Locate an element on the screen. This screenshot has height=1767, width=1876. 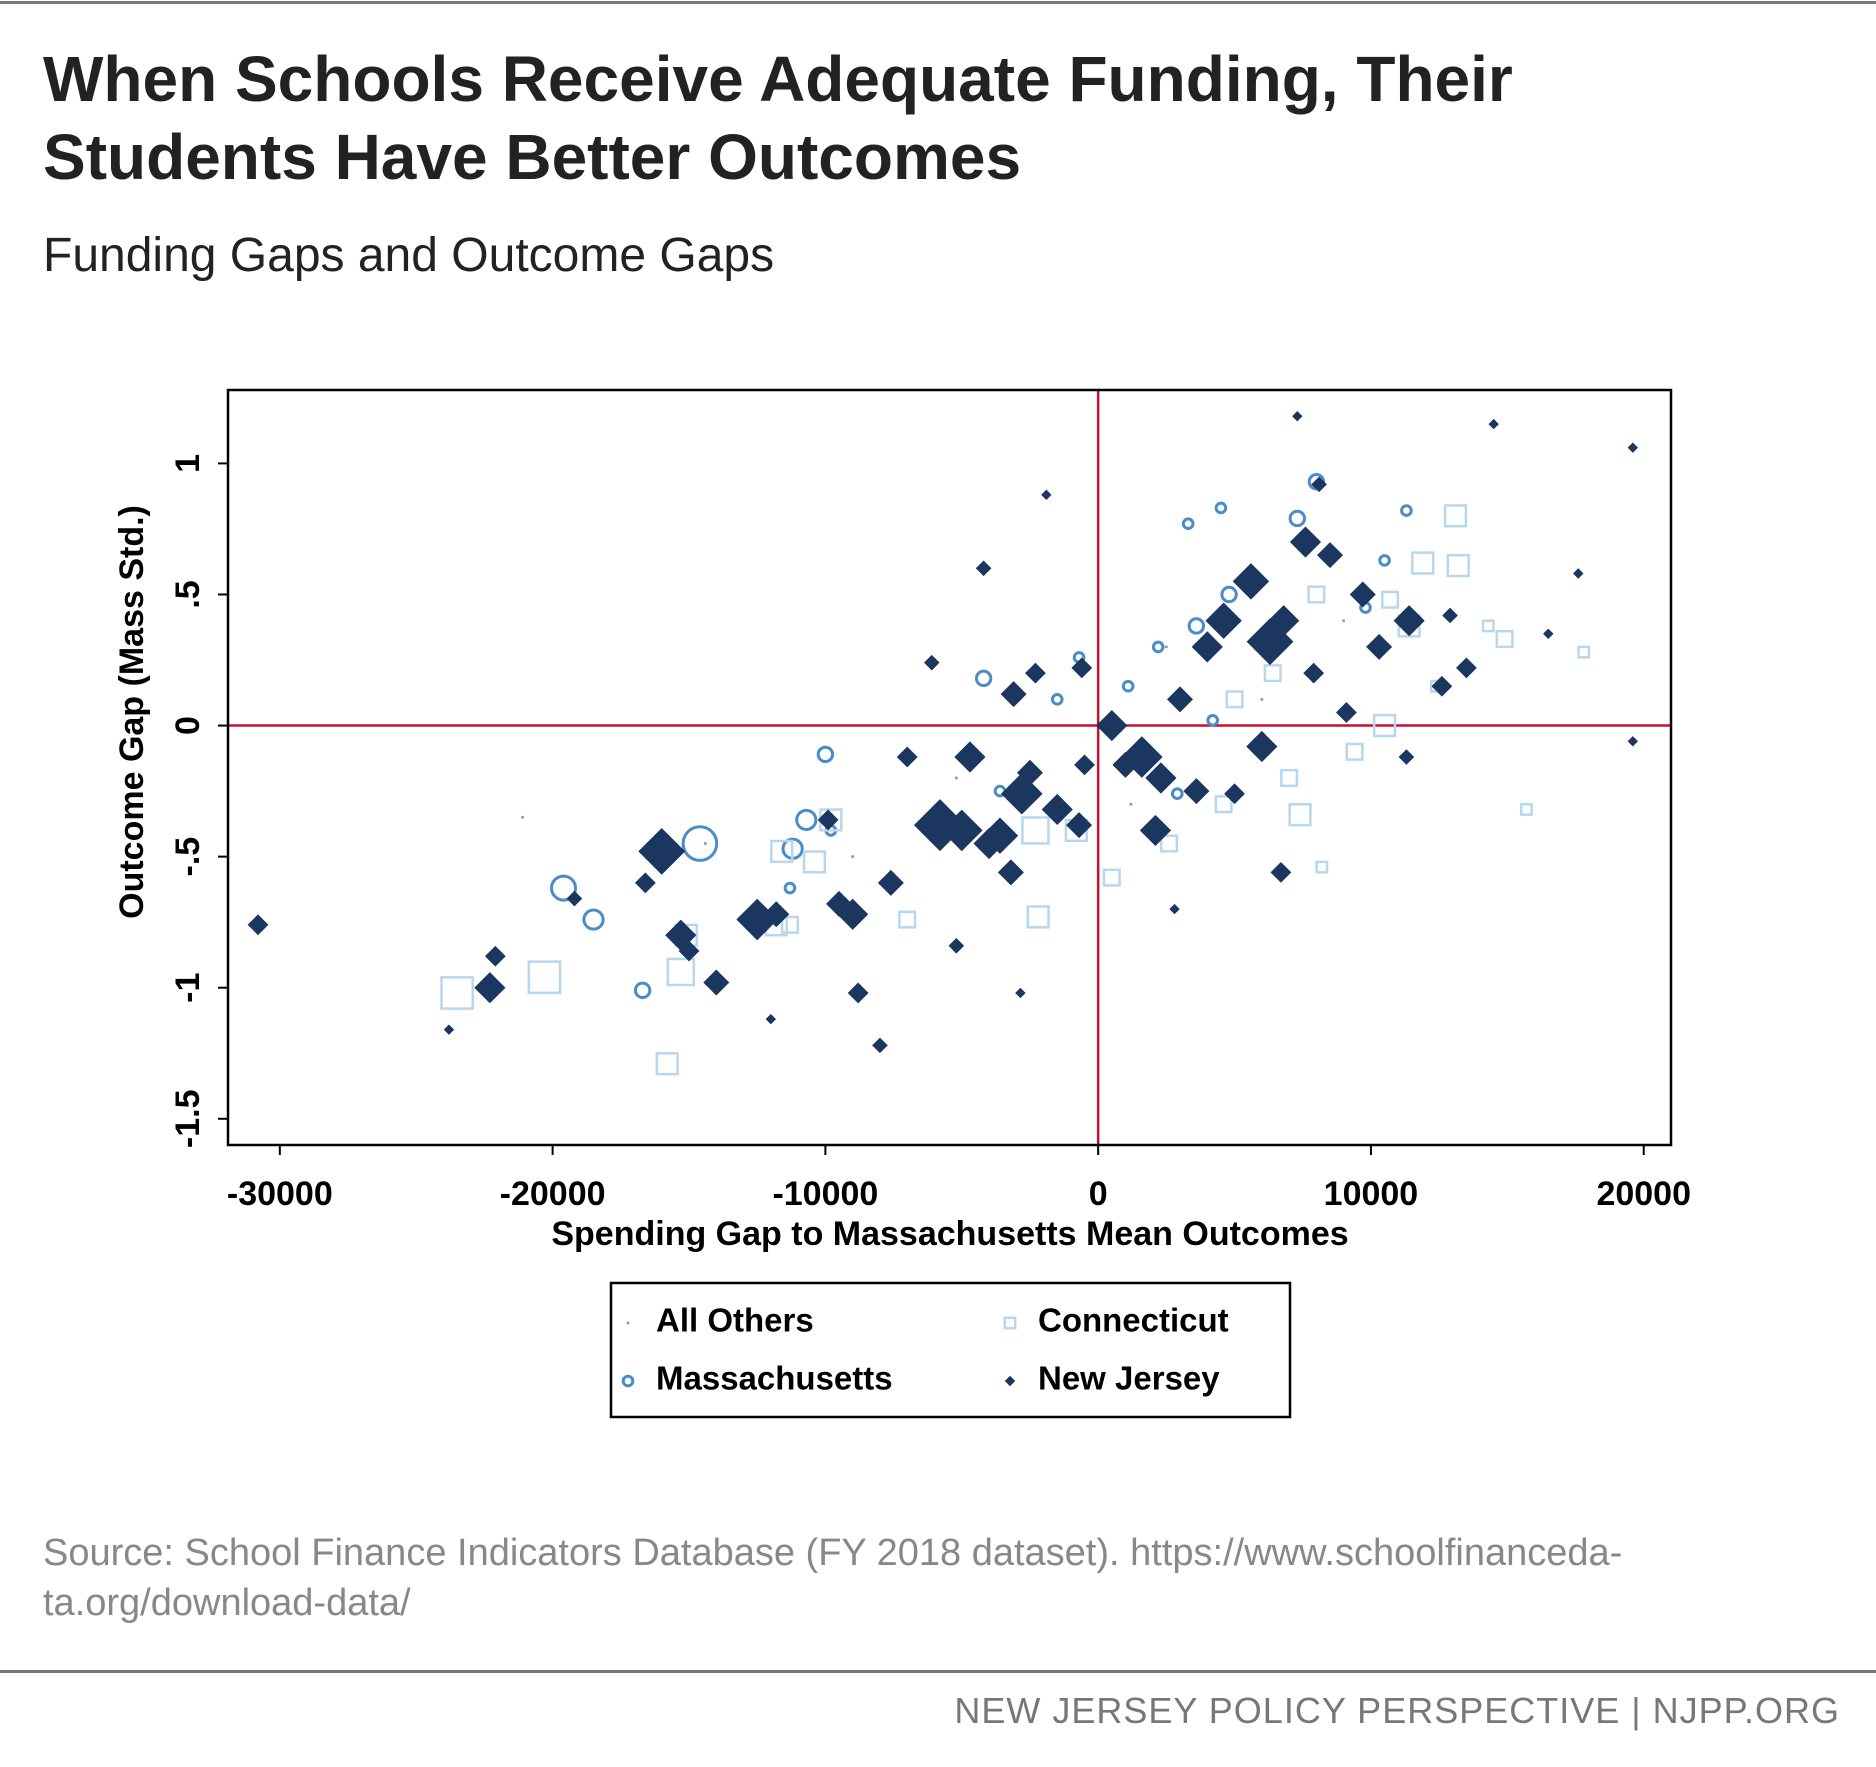
y-tick-label: 0 is located at coordinates (188, 725).